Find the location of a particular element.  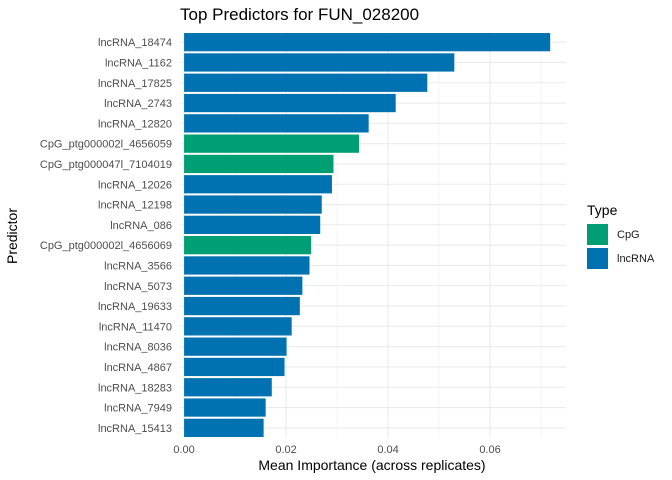

x-tick-label: 0.06 is located at coordinates (489, 450).